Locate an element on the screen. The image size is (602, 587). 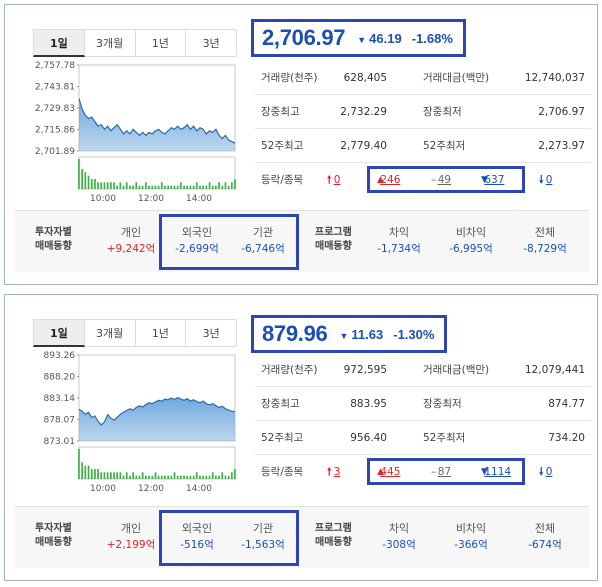
label-line: 매매동향 is located at coordinates (53, 542).